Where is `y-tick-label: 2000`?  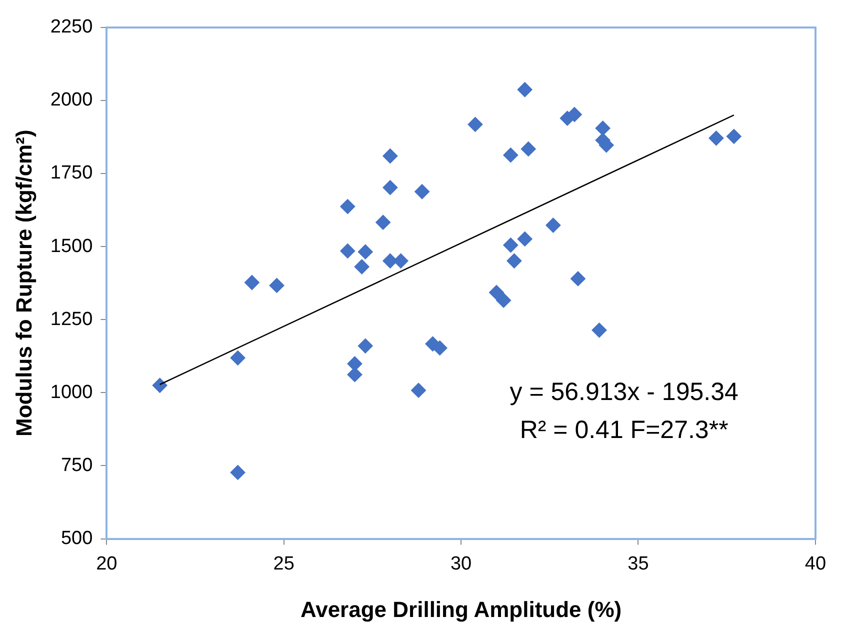 y-tick-label: 2000 is located at coordinates (71, 100).